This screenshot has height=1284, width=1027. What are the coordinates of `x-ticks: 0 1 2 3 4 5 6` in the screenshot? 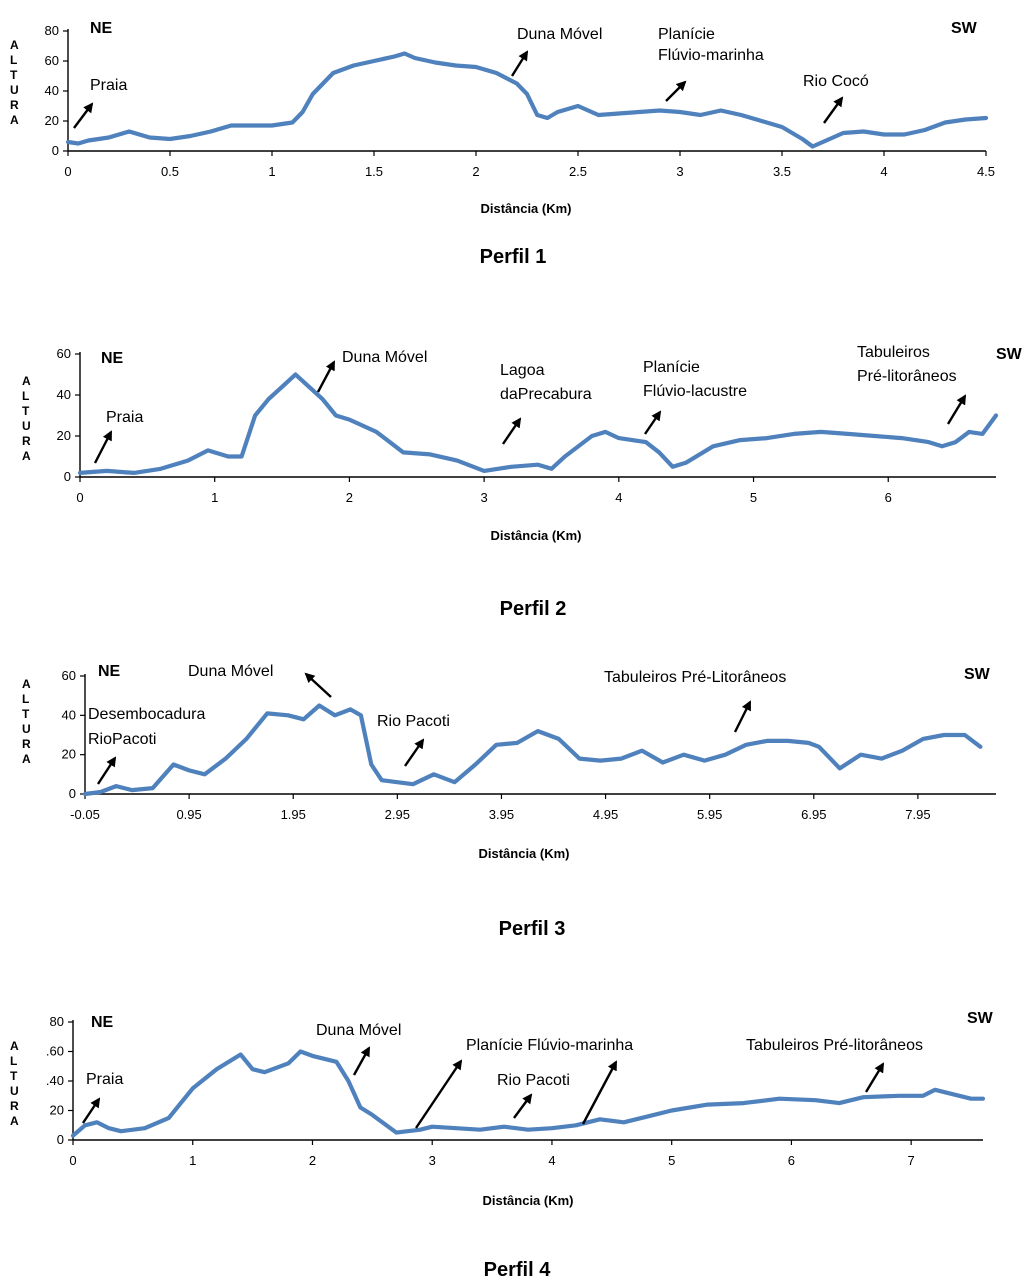 It's located at (484, 491).